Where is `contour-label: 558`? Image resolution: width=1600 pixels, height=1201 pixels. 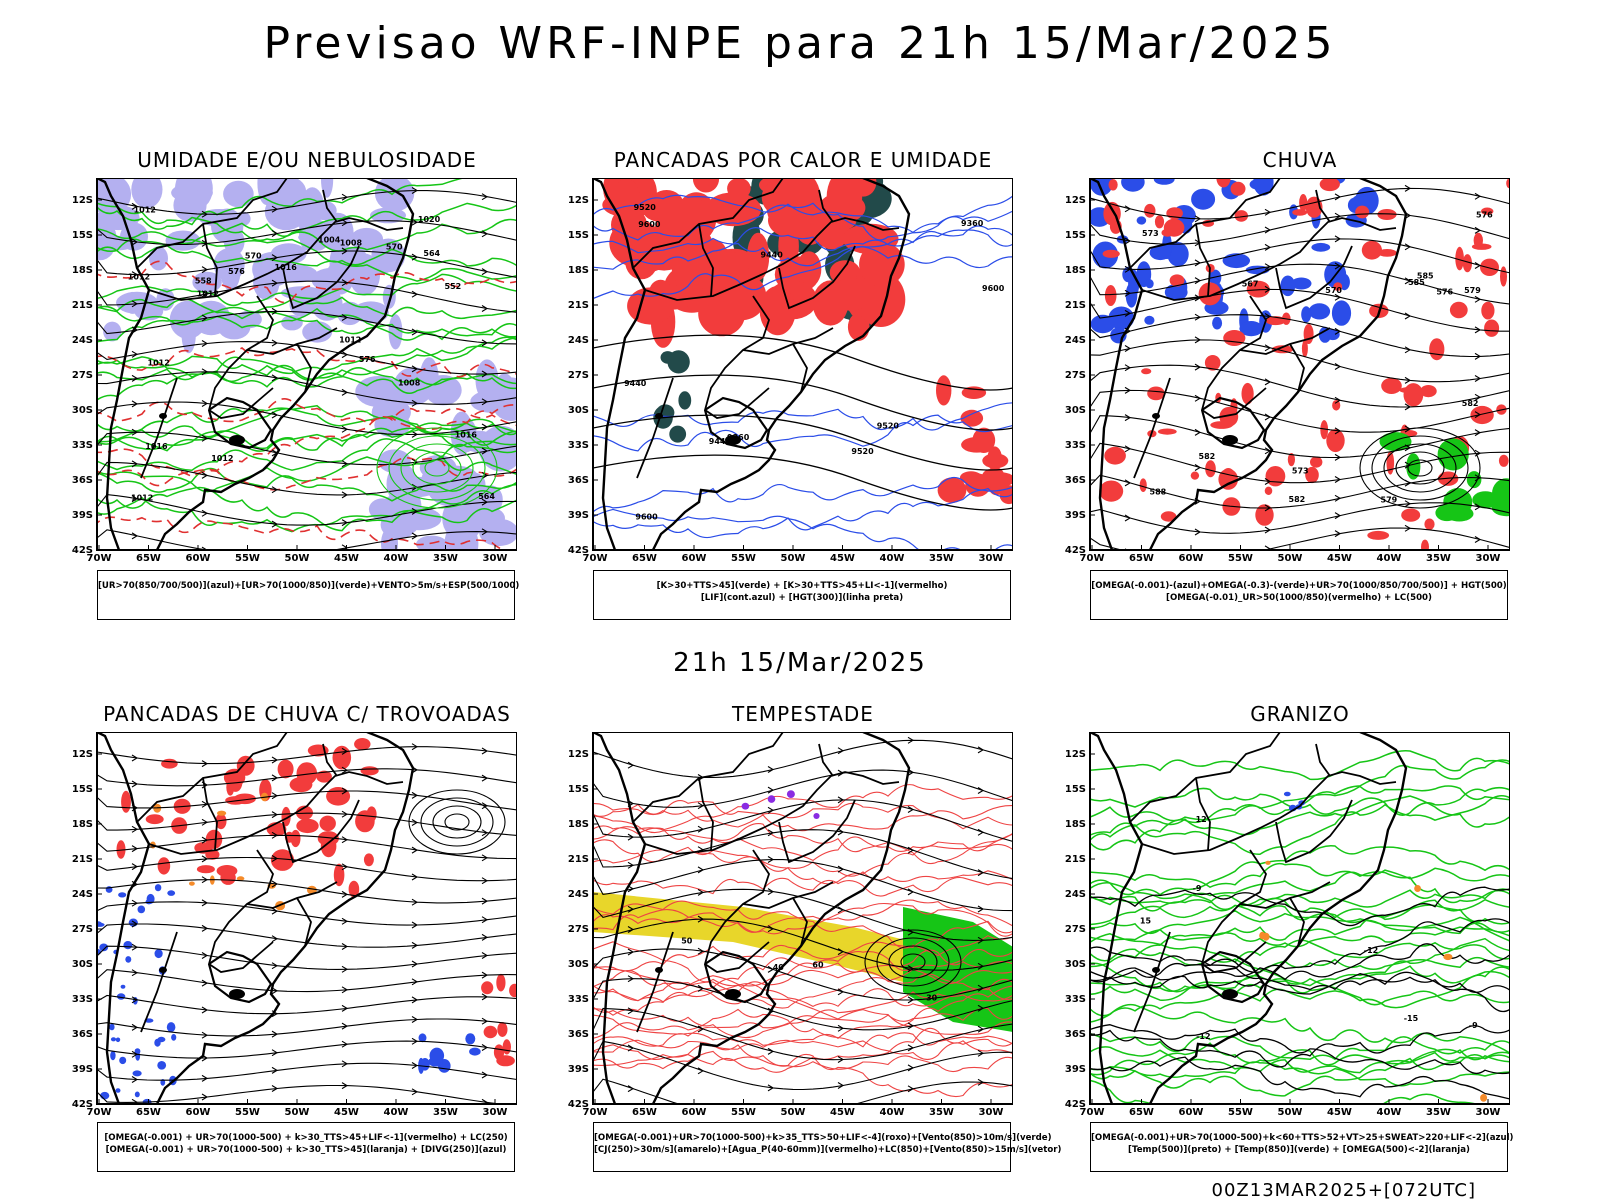
contour-label: 558 is located at coordinates (203, 281).